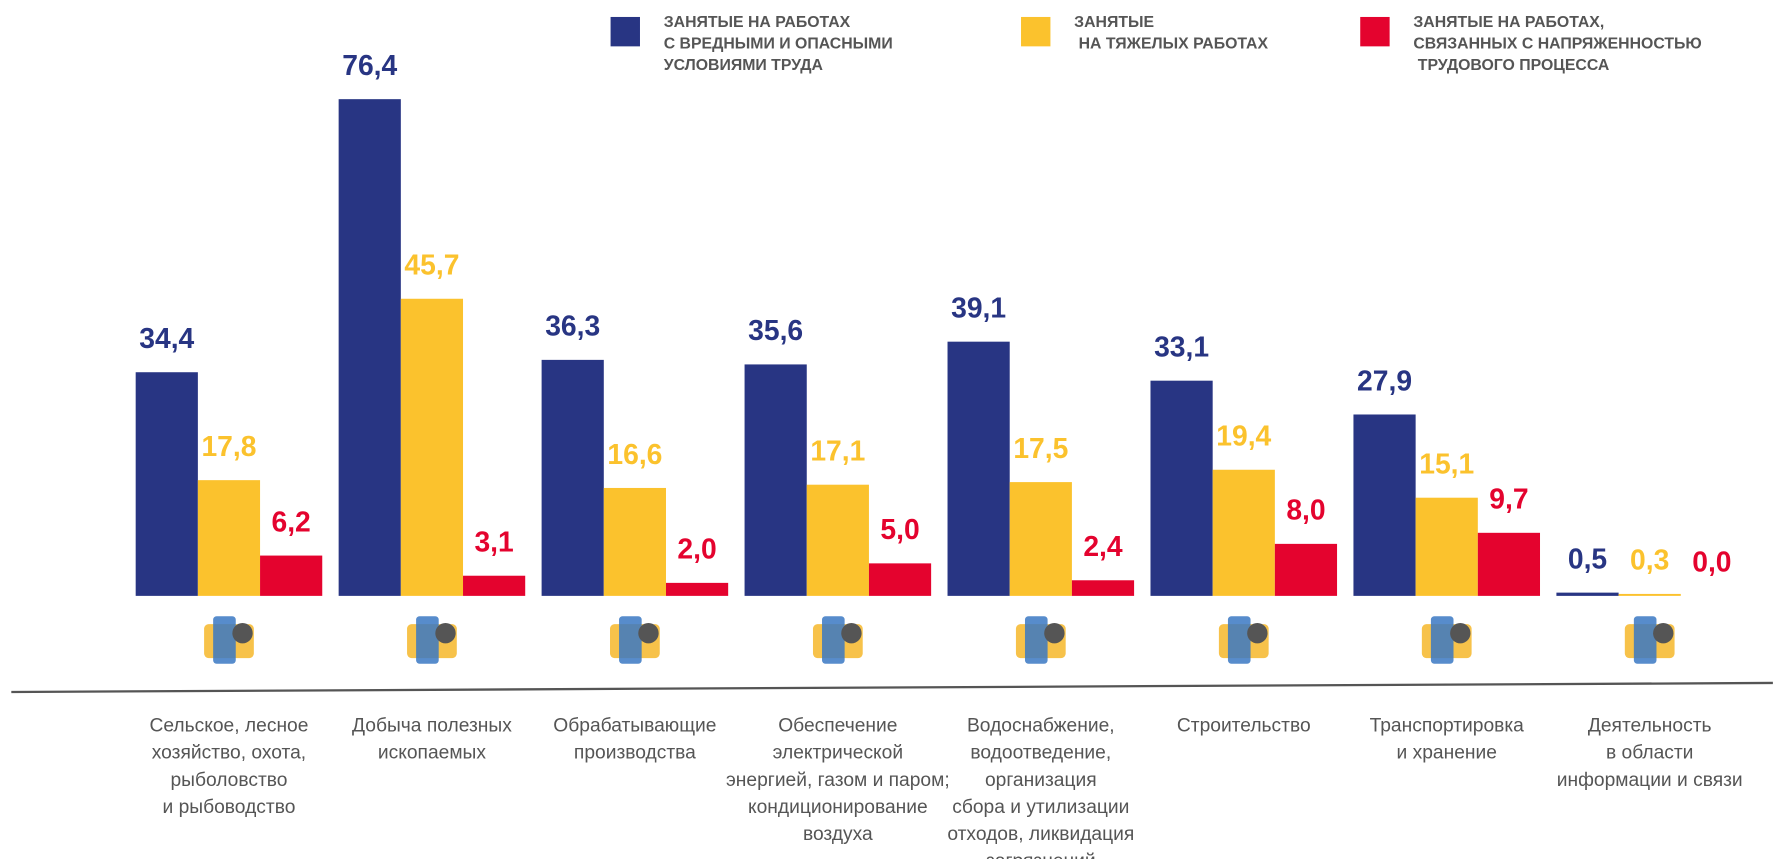 This screenshot has width=1773, height=859. I want to click on value-label: 16,6, so click(634, 454).